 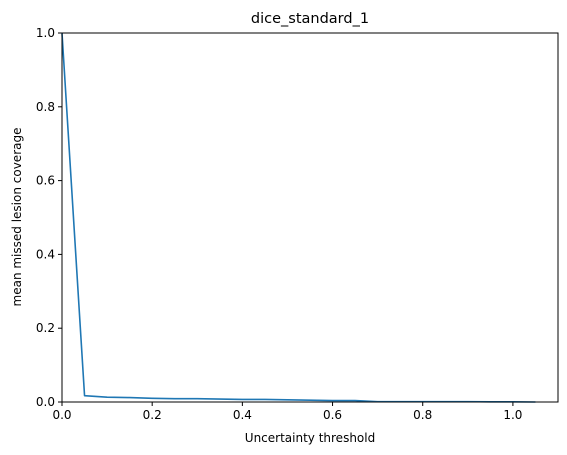 What do you see at coordinates (512, 415) in the screenshot?
I see `x-tick-label: 1.0` at bounding box center [512, 415].